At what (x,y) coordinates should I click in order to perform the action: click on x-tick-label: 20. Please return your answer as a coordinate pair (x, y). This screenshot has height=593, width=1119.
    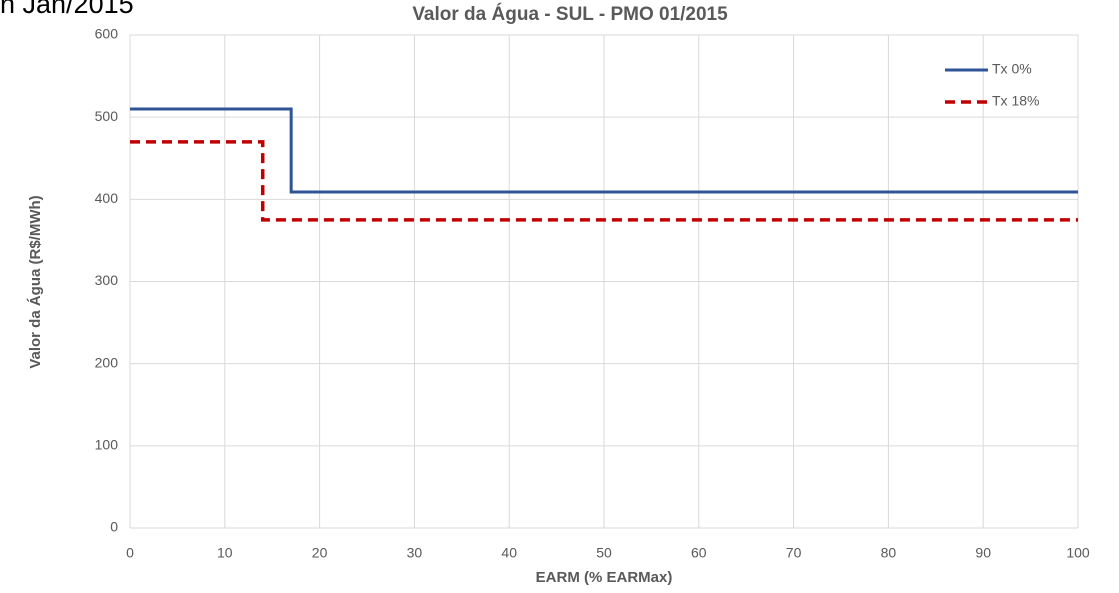
    Looking at the image, I should click on (320, 553).